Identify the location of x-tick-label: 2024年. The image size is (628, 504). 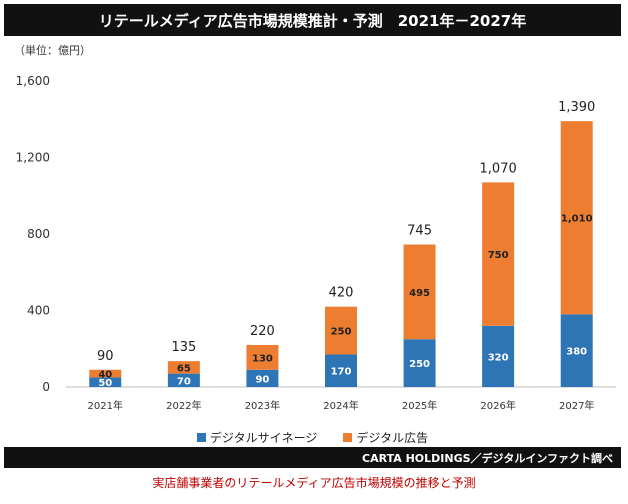
(340, 405).